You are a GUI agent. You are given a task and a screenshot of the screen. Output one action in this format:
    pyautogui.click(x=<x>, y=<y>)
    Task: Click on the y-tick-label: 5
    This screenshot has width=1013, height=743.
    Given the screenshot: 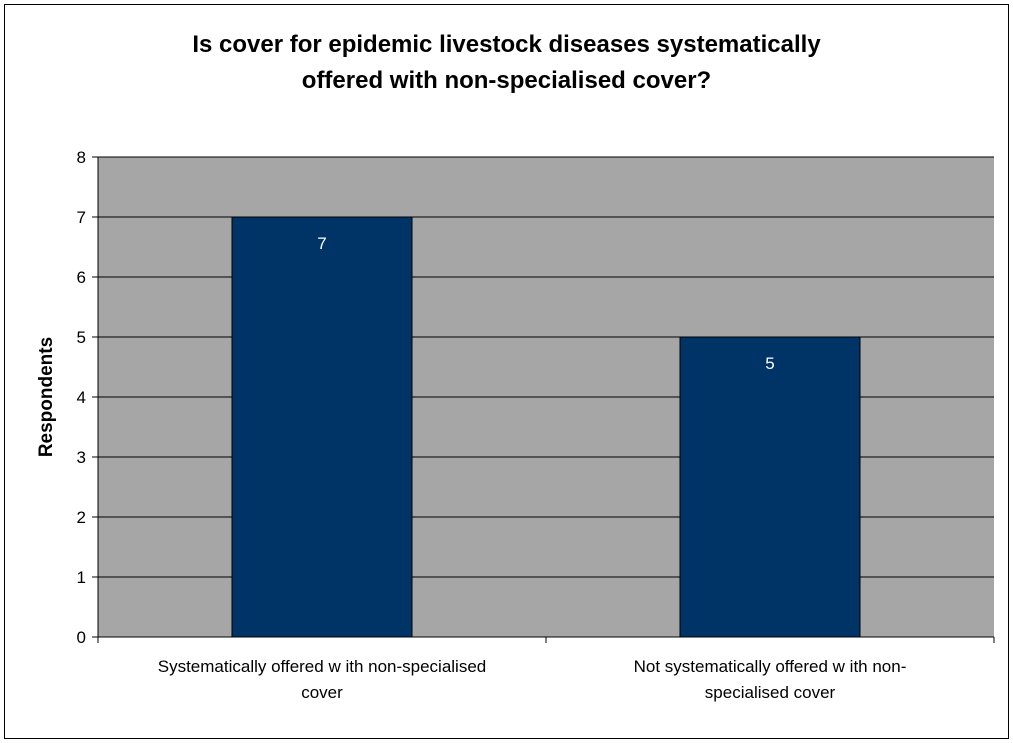 What is the action you would take?
    pyautogui.click(x=81, y=337)
    